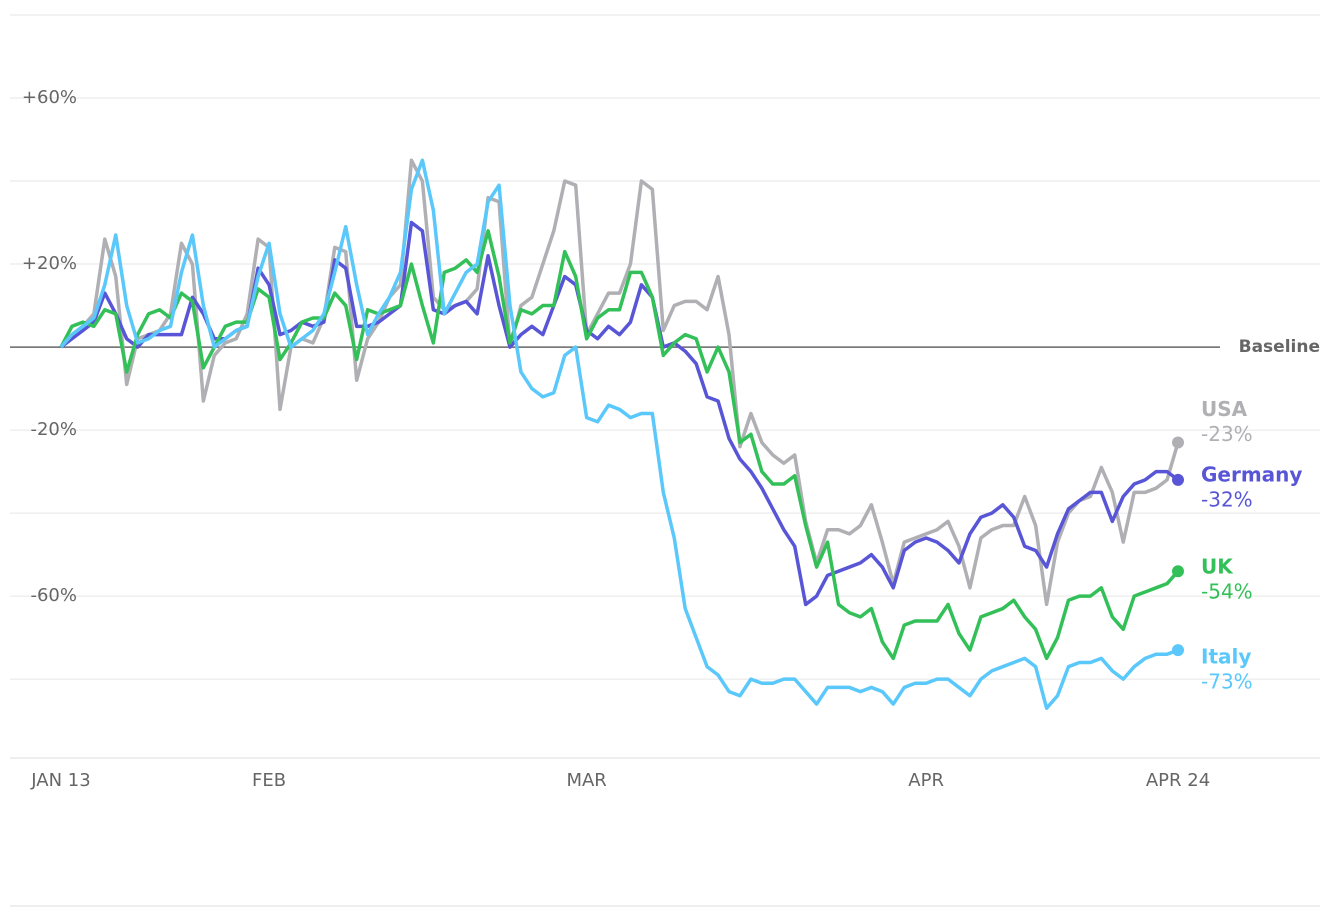 The image size is (1331, 921). Describe the element at coordinates (53, 429) in the screenshot. I see `y-tick-label: -20%` at that location.